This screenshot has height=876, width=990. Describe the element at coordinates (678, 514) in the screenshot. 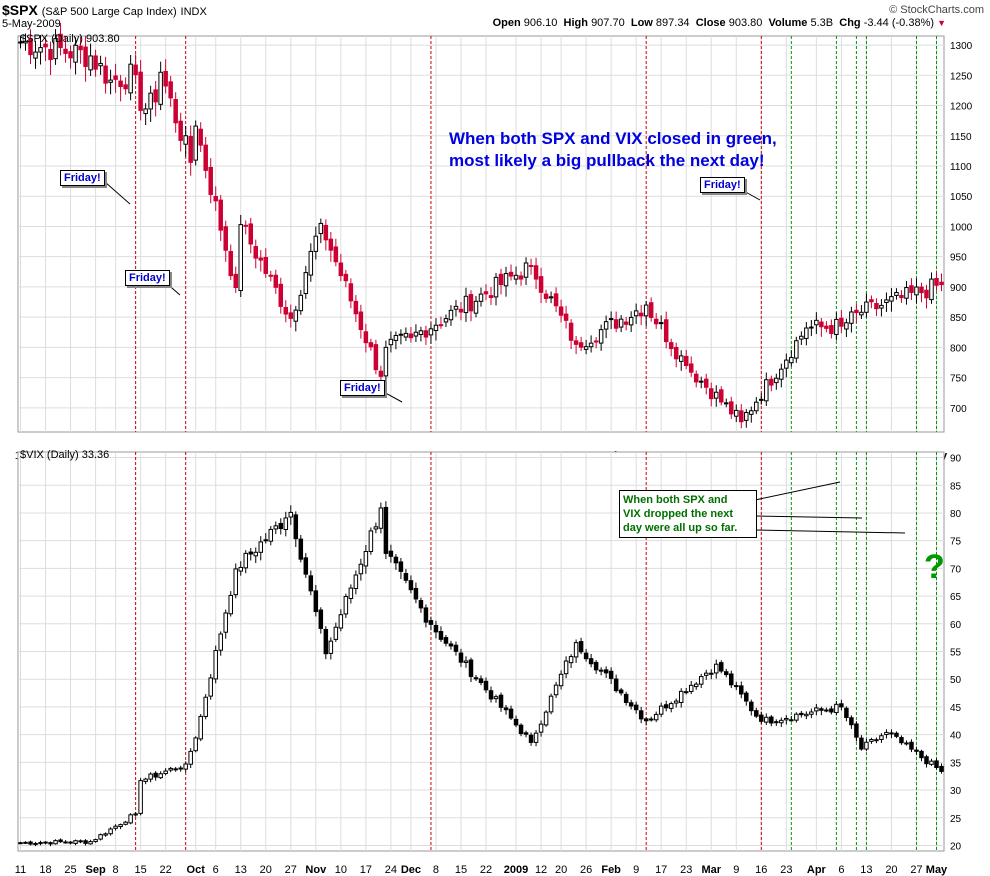

I see `vix-annotation-line2: VIX dropped the next` at that location.